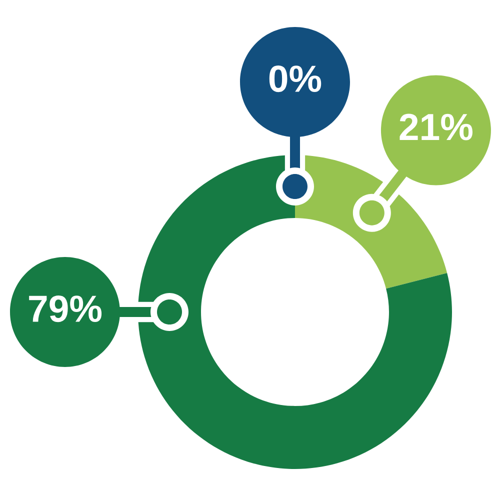 The height and width of the screenshot is (500, 500). What do you see at coordinates (65, 309) in the screenshot?
I see `data-label: 79%` at bounding box center [65, 309].